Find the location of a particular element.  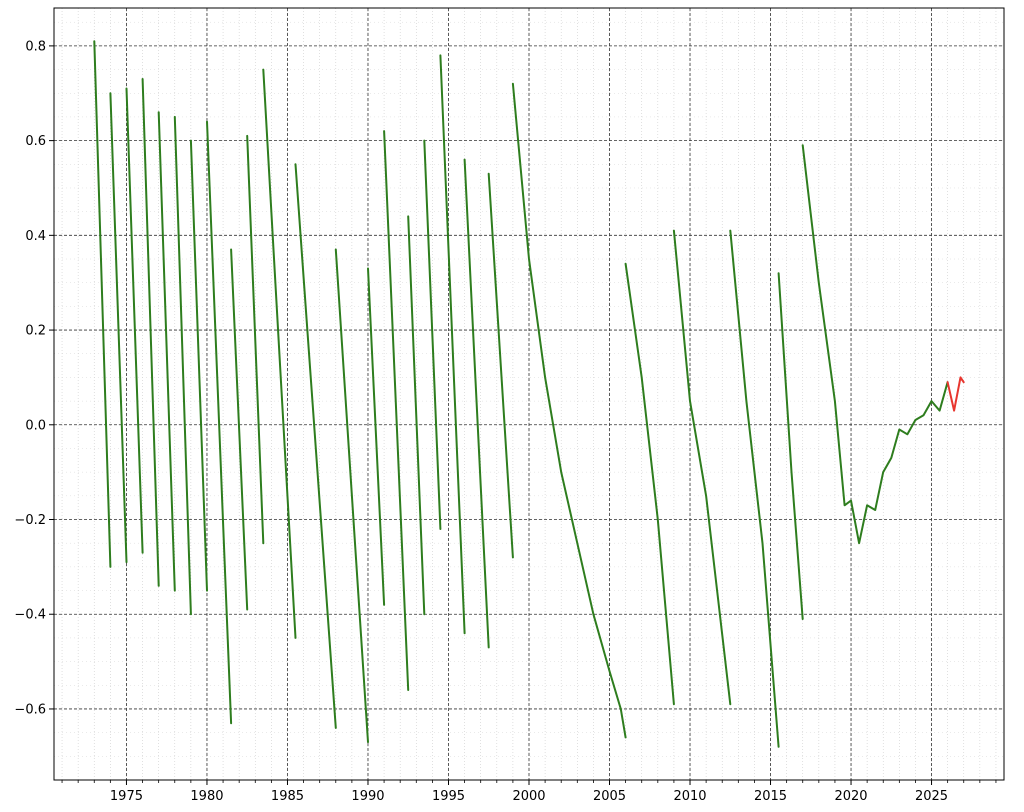

y-tick-label: −0.2 is located at coordinates (30, 520).